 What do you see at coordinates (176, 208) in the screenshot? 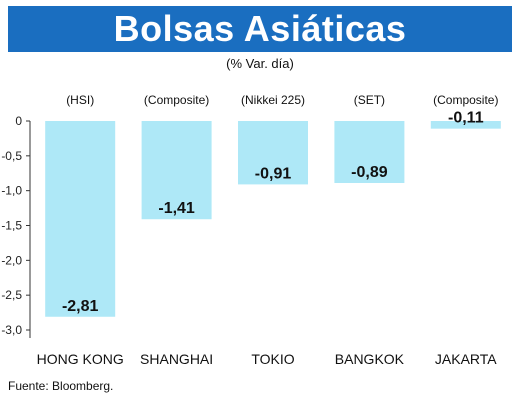
I see `data-label: -1,41` at bounding box center [176, 208].